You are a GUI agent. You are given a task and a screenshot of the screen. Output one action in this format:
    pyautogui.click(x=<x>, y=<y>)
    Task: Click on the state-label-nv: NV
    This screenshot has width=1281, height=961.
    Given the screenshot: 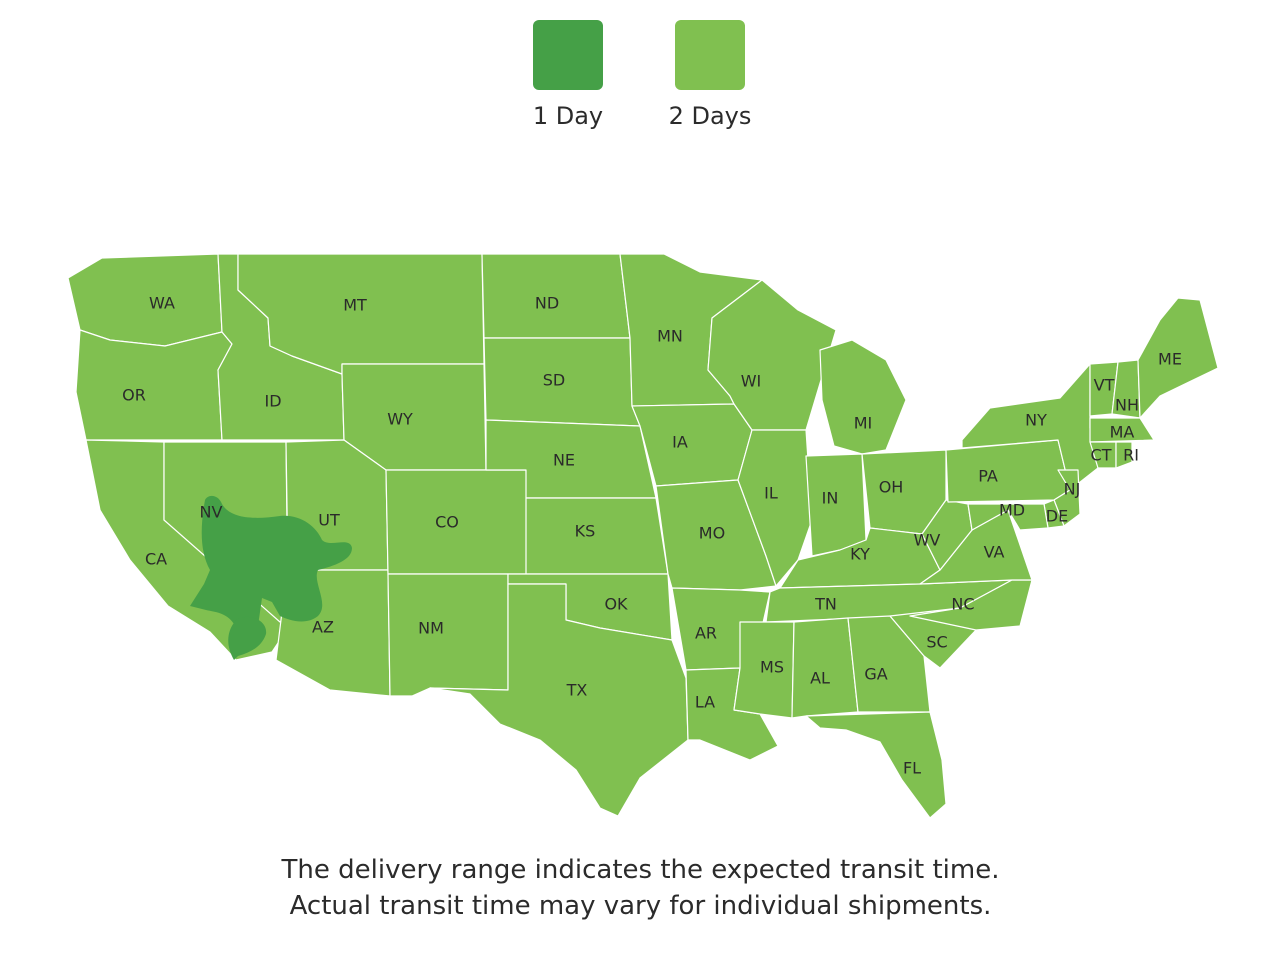 What is the action you would take?
    pyautogui.click(x=211, y=512)
    